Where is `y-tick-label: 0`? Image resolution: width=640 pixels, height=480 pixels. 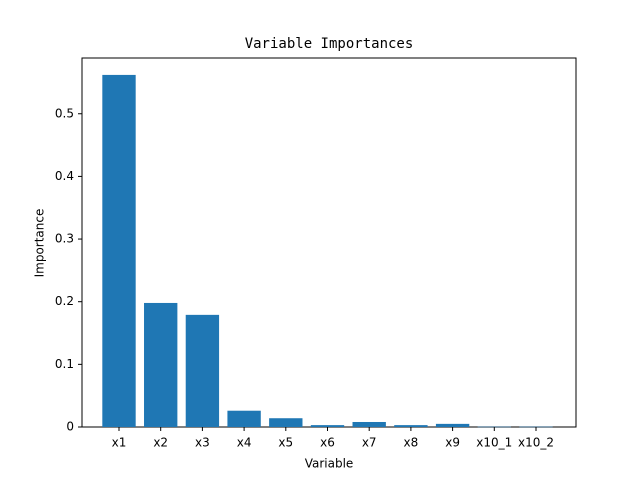
y-tick-label: 0 is located at coordinates (70, 427).